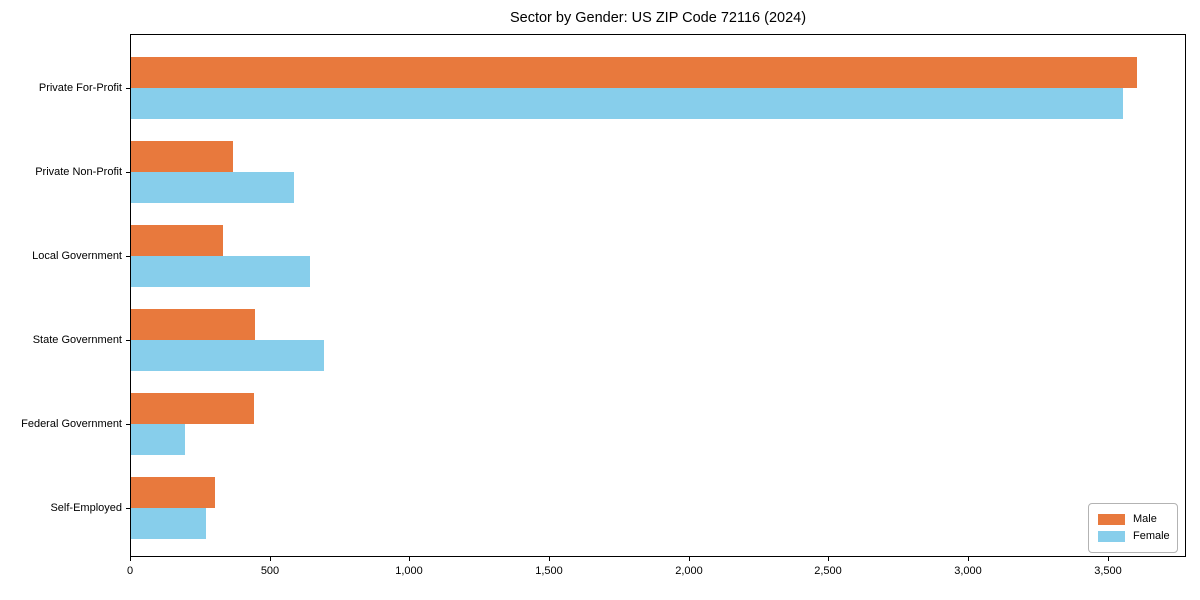  Describe the element at coordinates (71, 424) in the screenshot. I see `ytick-label: Federal Government` at that location.